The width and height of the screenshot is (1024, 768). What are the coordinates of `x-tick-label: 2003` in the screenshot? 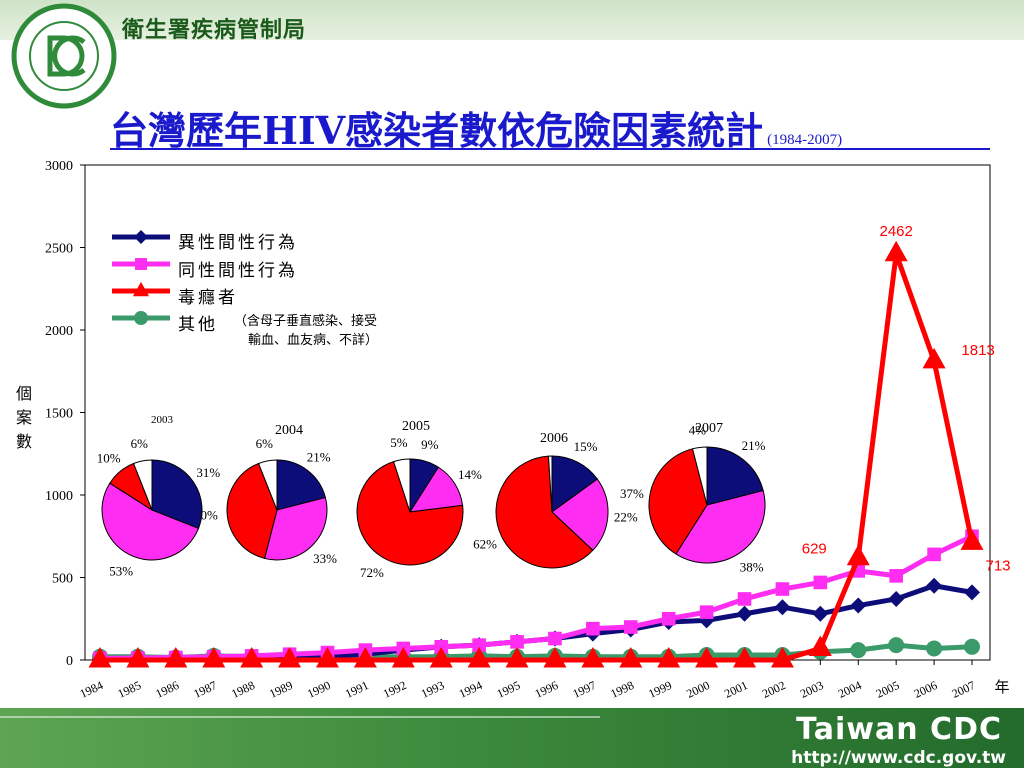 It's located at (812, 689).